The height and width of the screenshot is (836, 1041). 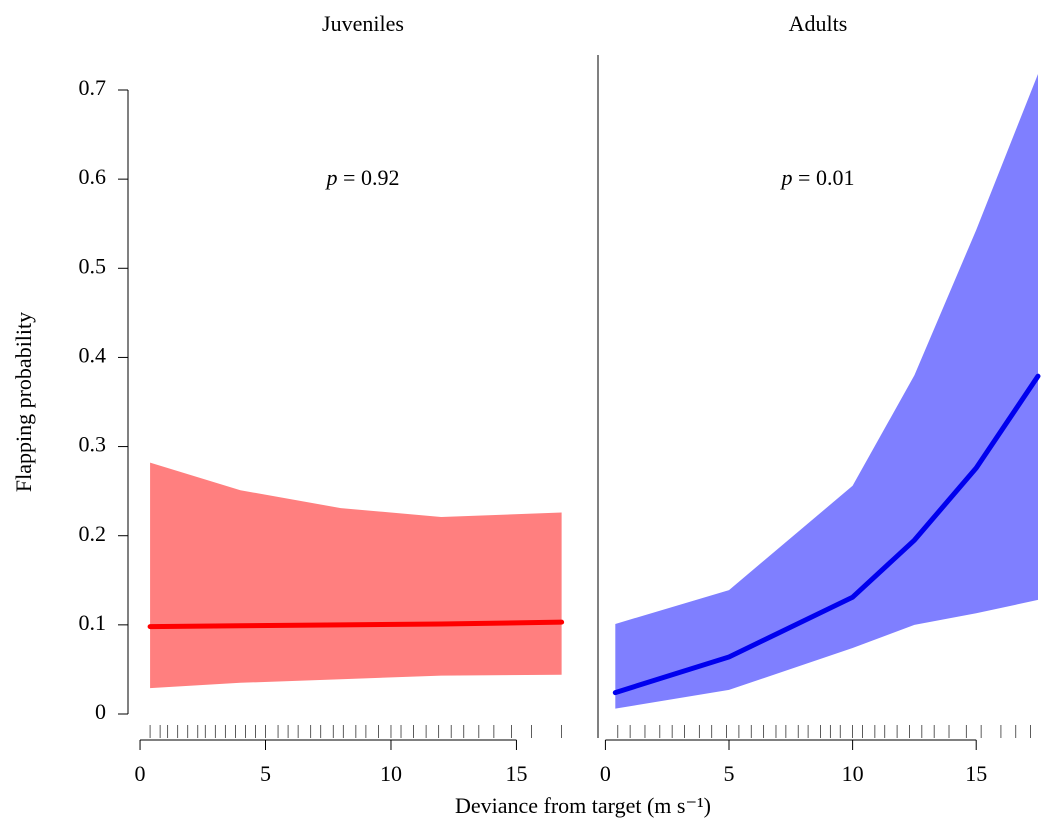 I want to click on panel-title: Adults, so click(x=818, y=23).